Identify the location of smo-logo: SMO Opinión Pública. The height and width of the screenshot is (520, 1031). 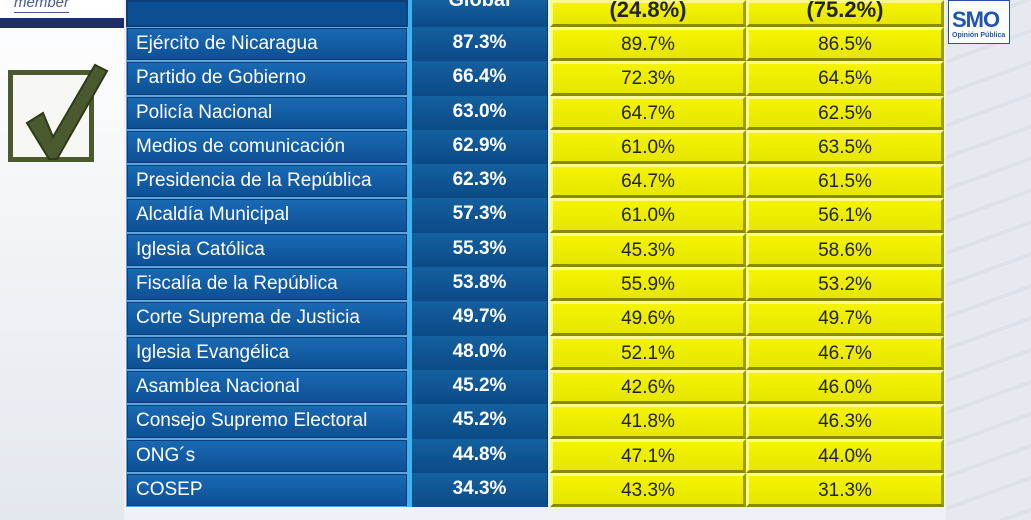
(979, 22).